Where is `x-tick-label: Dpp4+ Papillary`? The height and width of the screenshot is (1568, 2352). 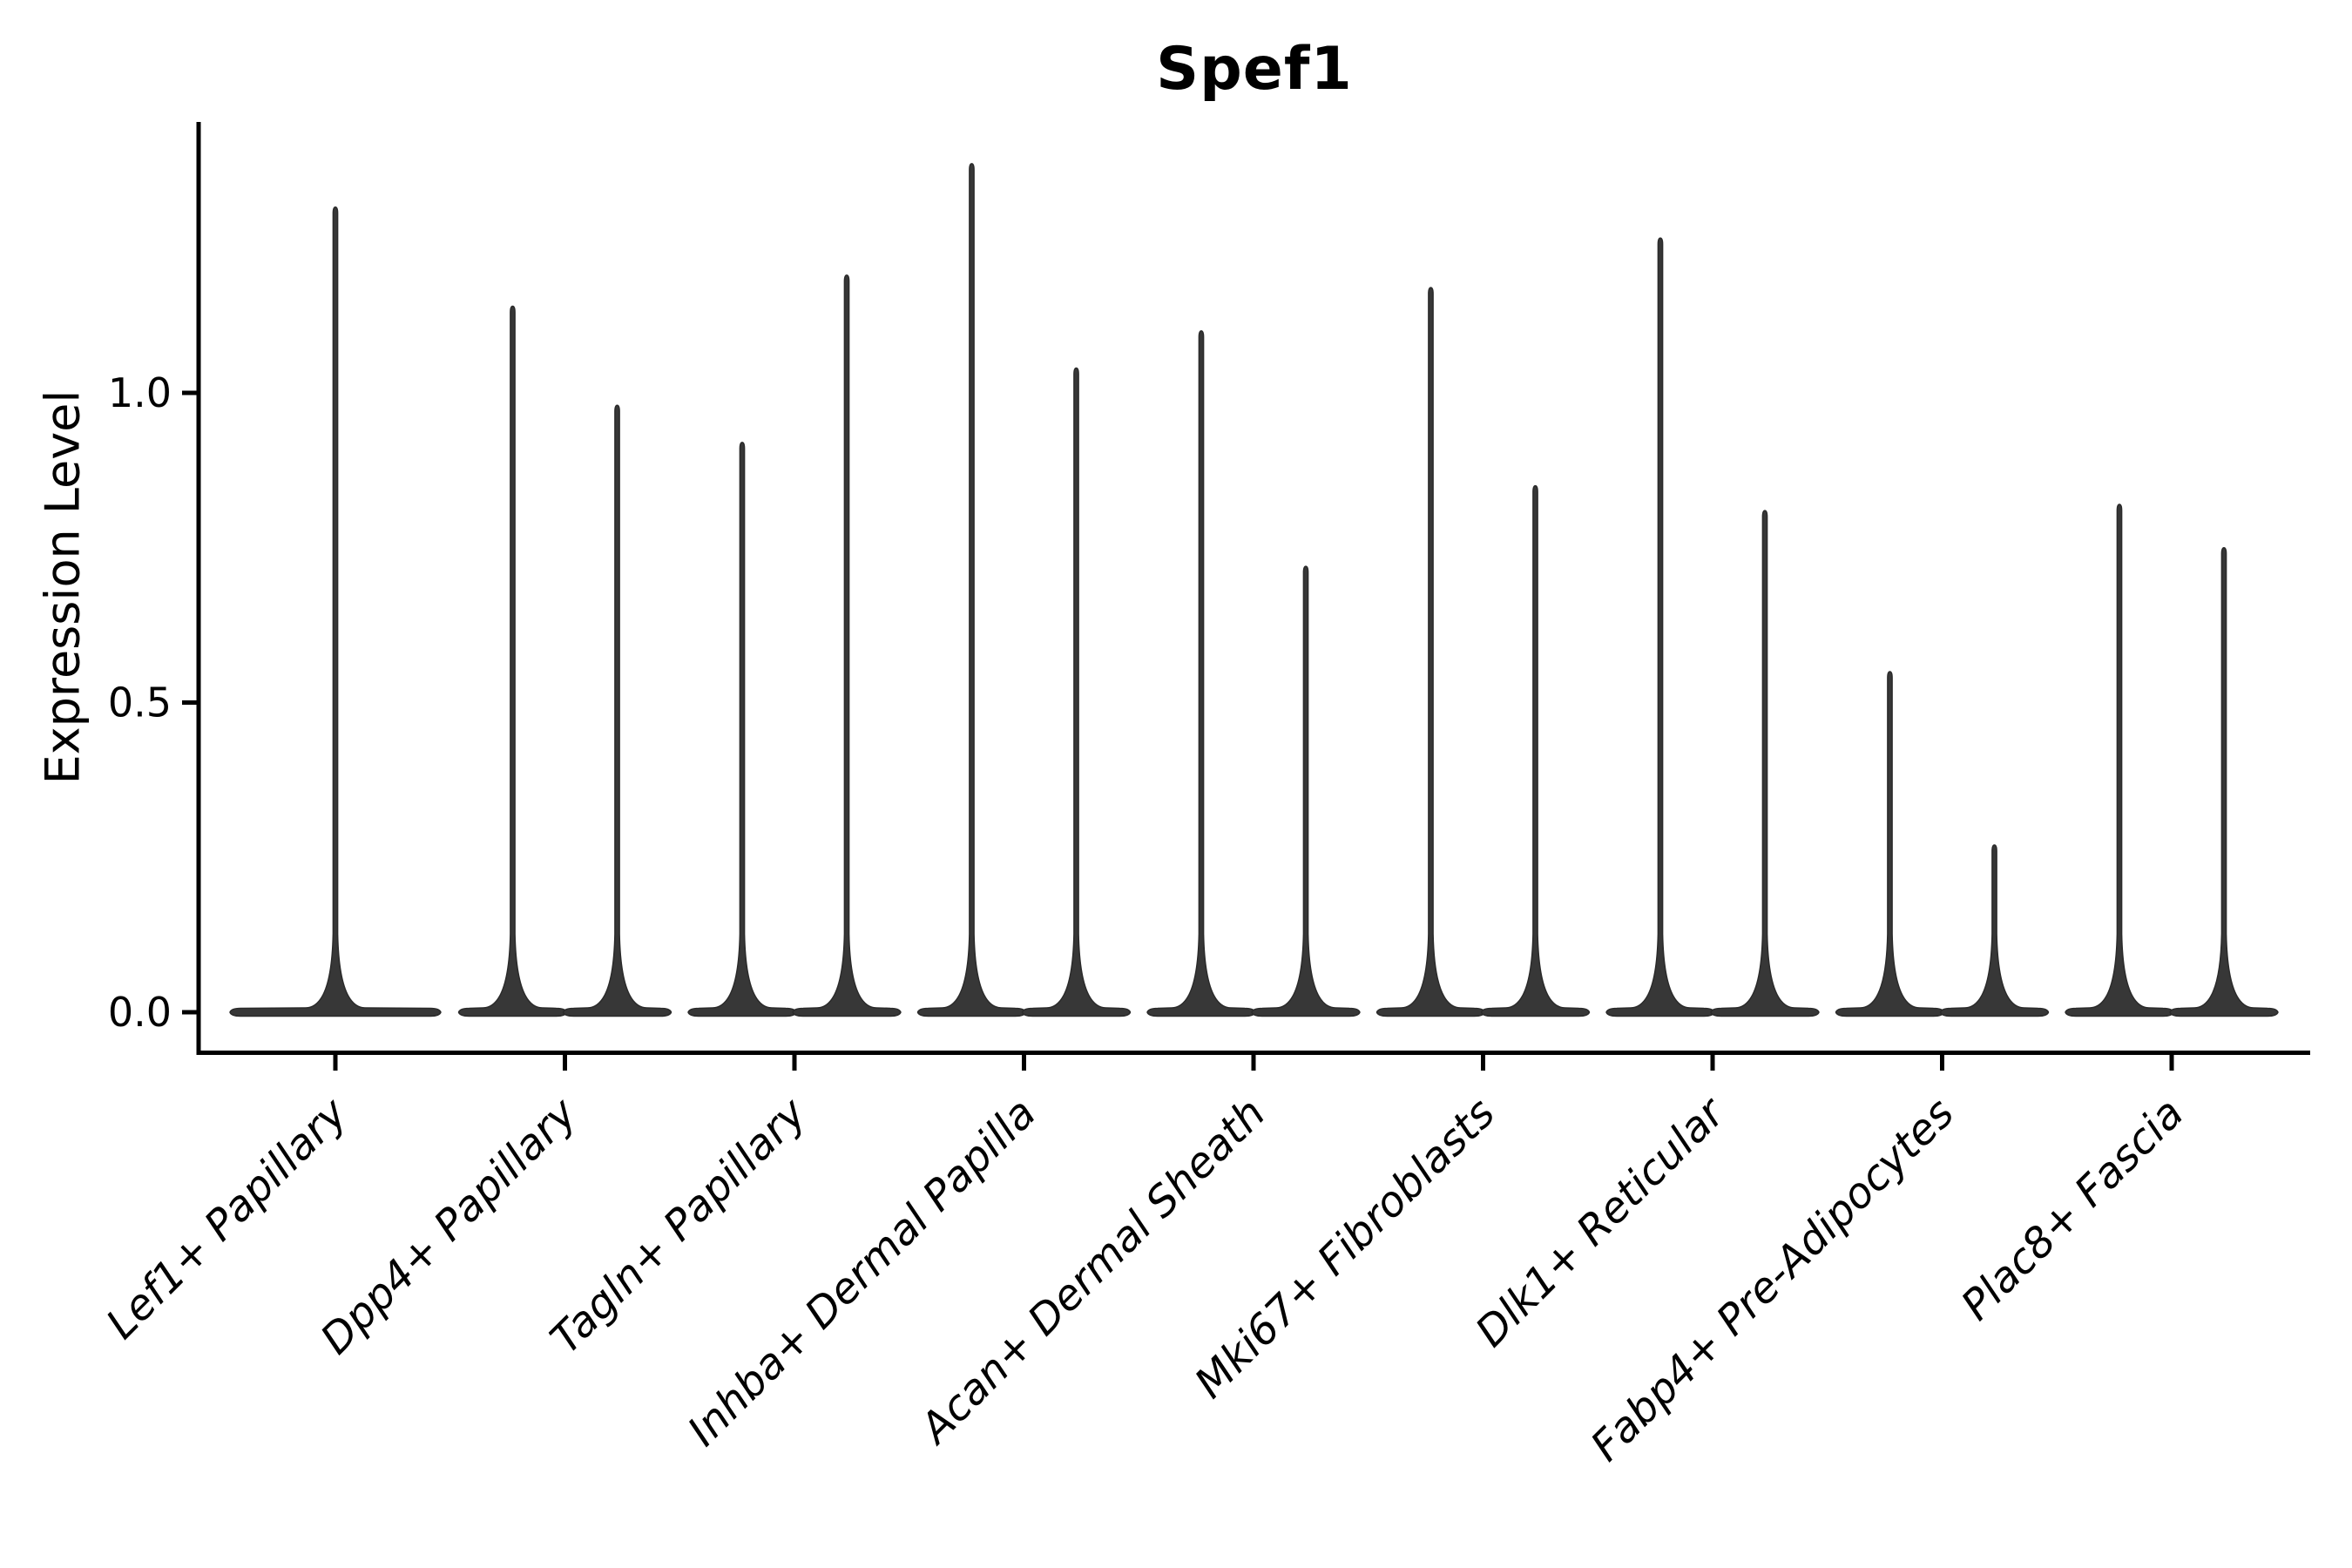
x-tick-label: Dpp4+ Papillary is located at coordinates (448, 1225).